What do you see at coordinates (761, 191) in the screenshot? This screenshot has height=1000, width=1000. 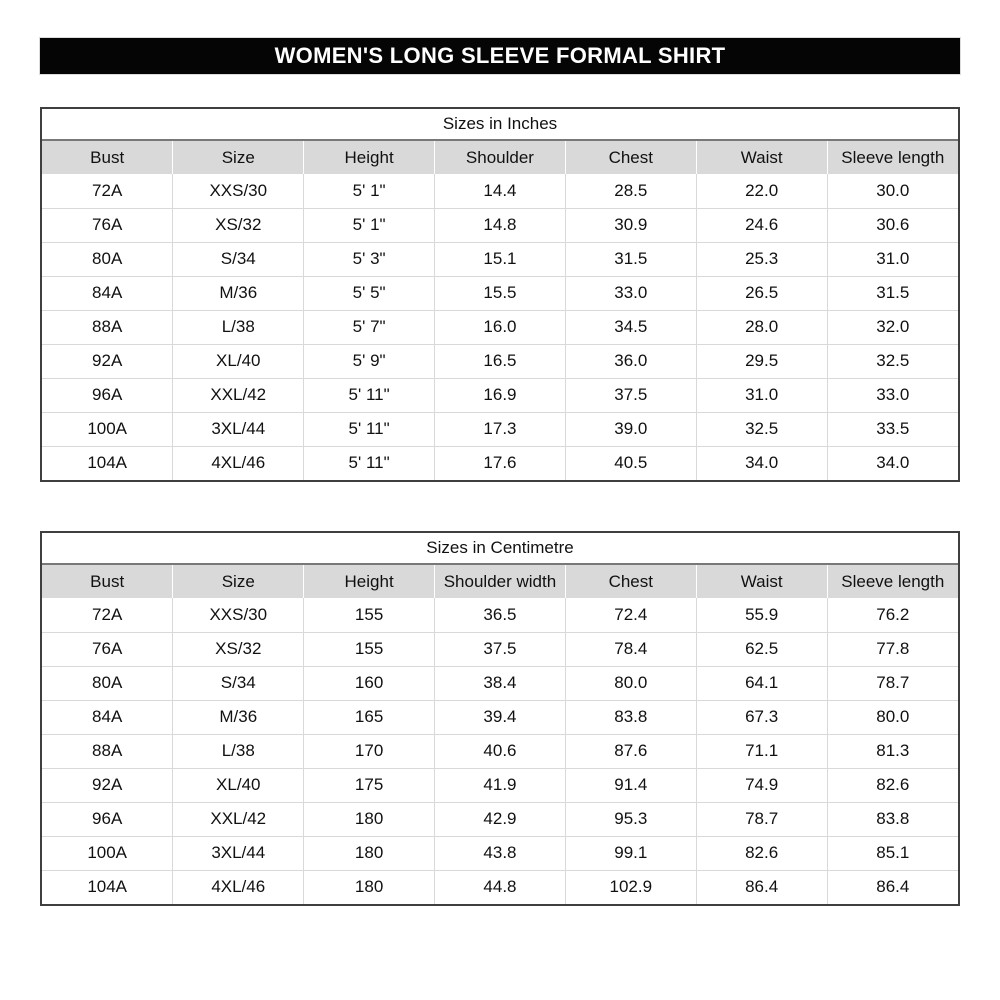 I see `table-cell: 22.0` at bounding box center [761, 191].